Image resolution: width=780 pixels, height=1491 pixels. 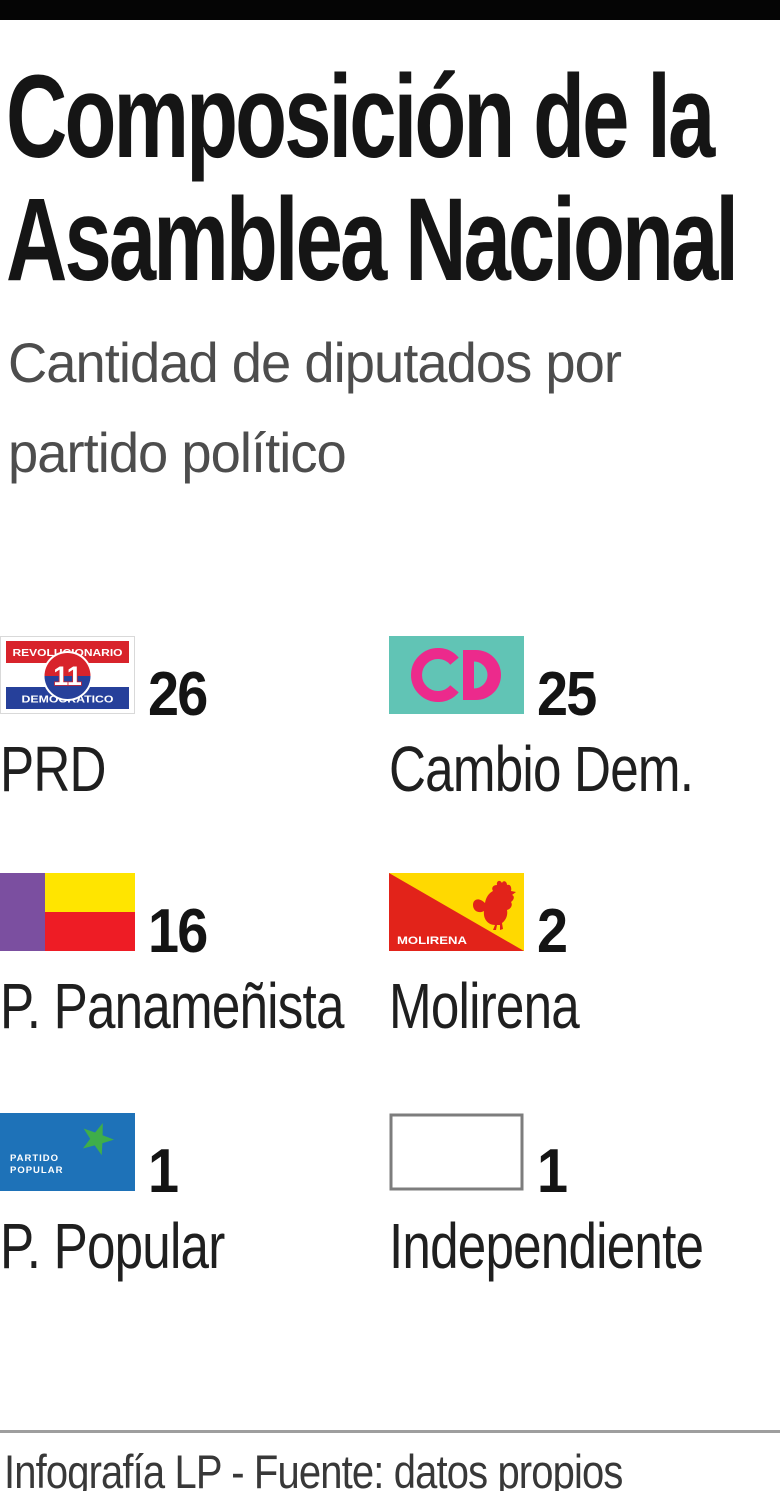 I want to click on molirena-flag-icon: MOLIRENA, so click(x=456, y=912).